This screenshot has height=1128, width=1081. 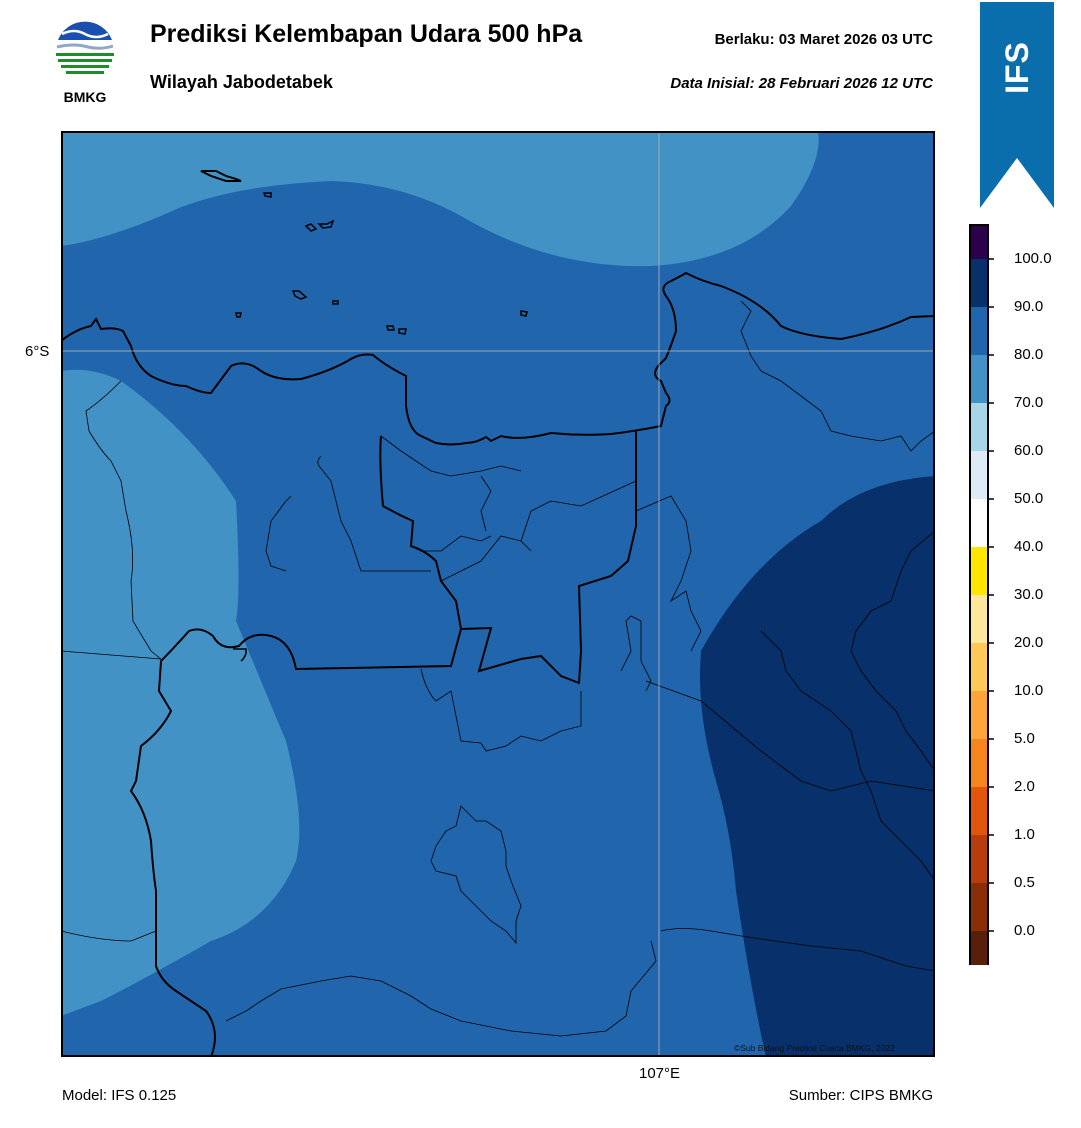 I want to click on initial-time: Data Inisial: 28 Februari 2026 12 UTC, so click(x=801, y=83).